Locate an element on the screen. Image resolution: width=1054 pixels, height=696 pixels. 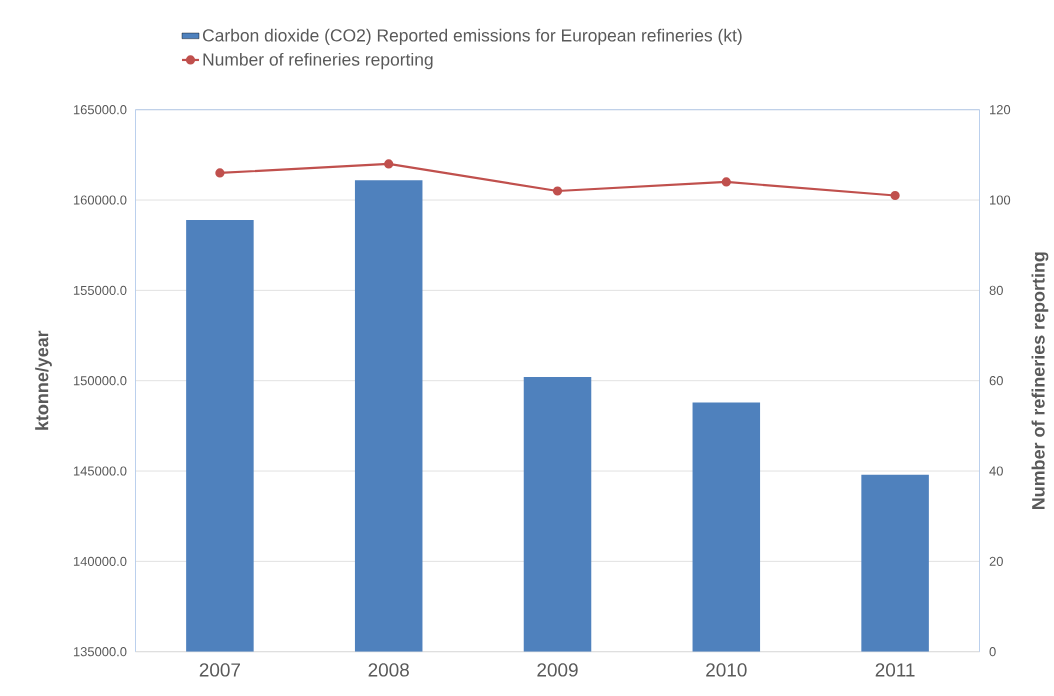
y-tick-label: 135000.0 is located at coordinates (100, 652).